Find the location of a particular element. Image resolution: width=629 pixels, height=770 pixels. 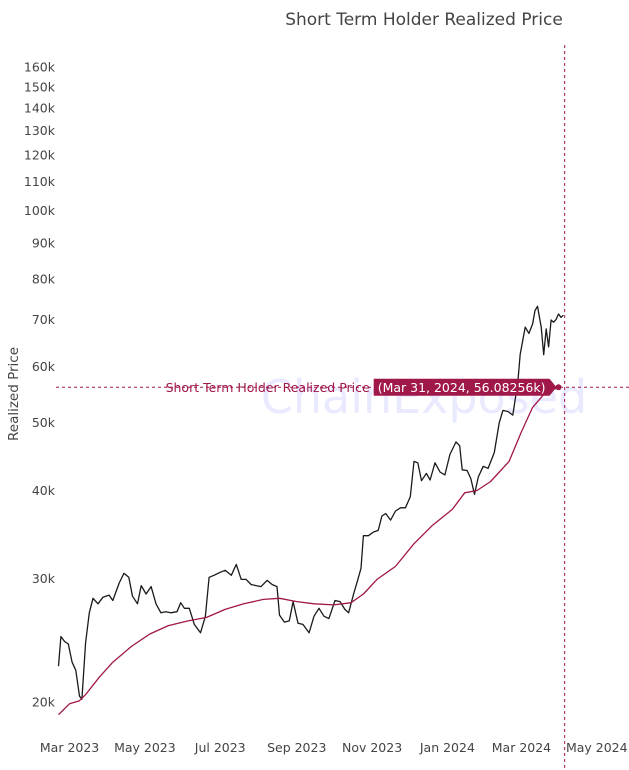

y-tick-label: 50k is located at coordinates (44, 422).